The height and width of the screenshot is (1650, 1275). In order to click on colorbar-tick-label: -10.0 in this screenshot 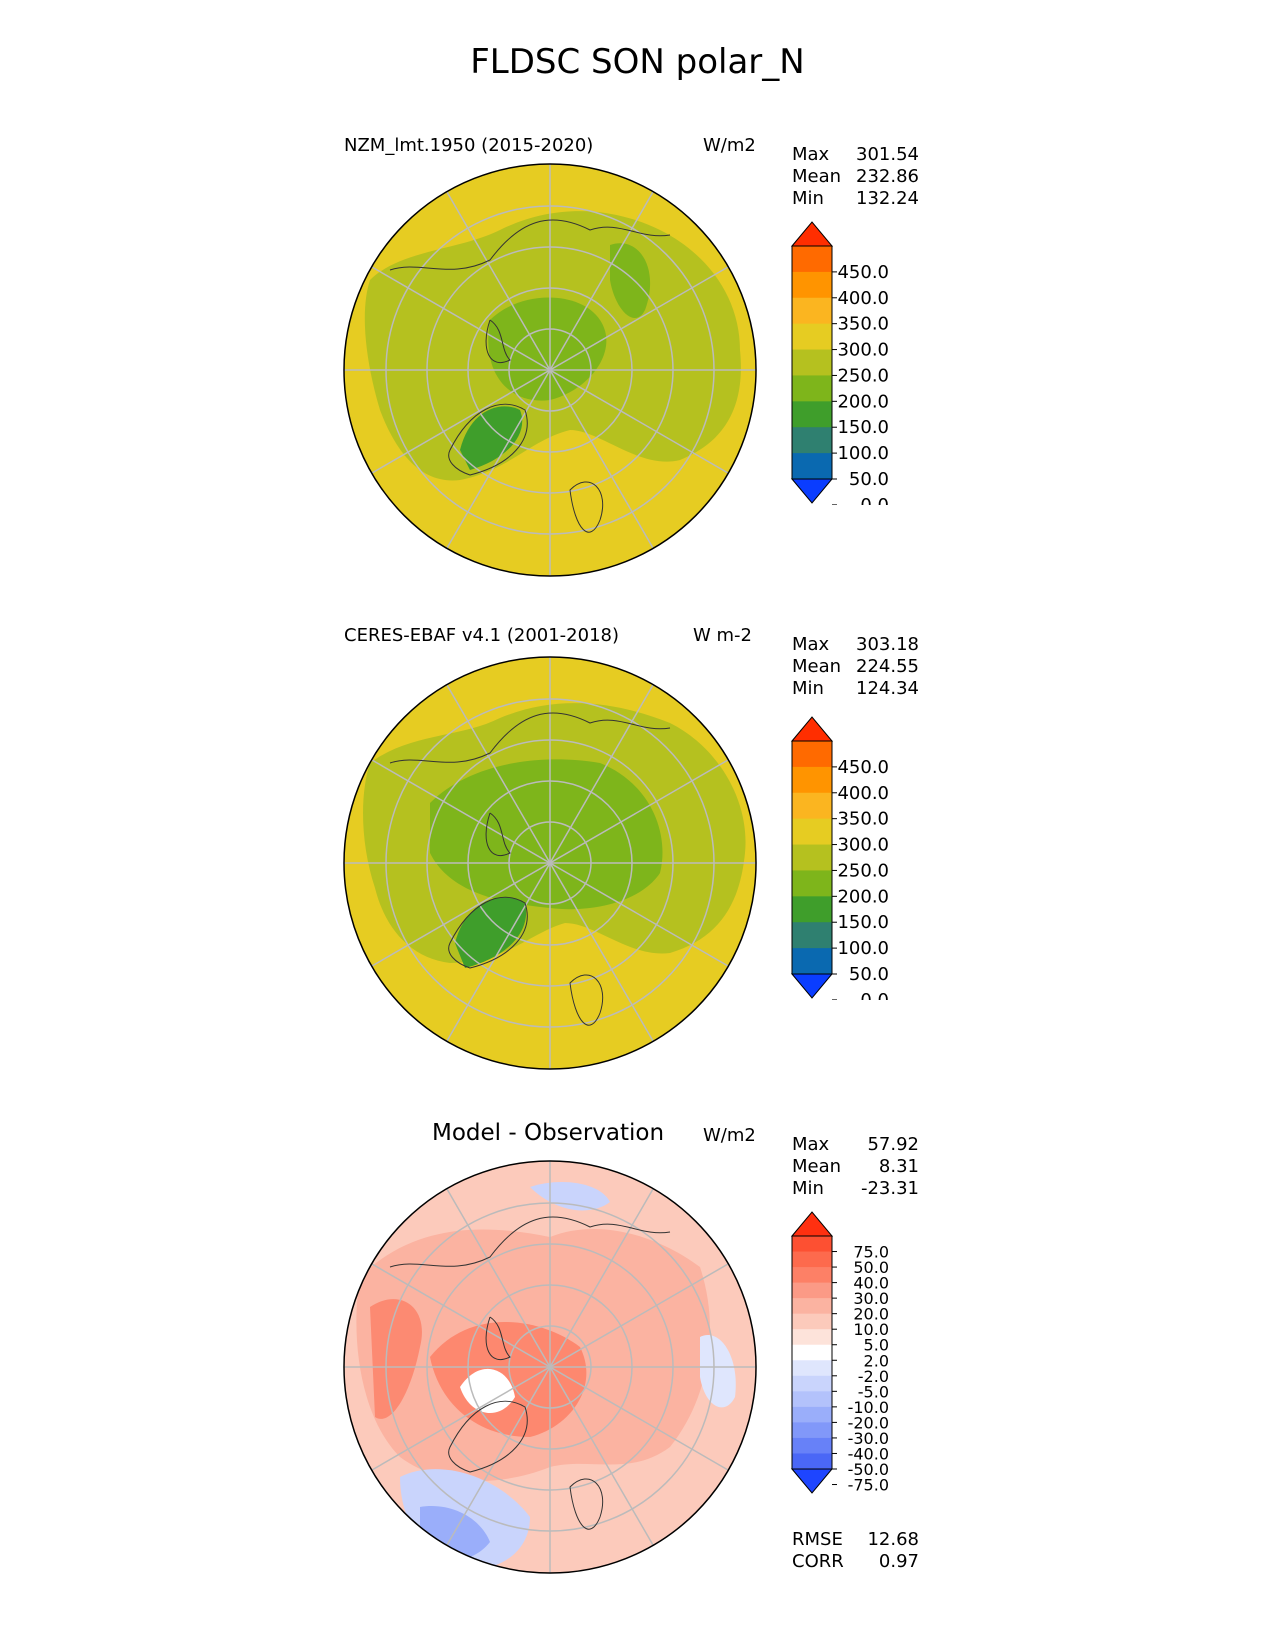, I will do `click(868, 1407)`.